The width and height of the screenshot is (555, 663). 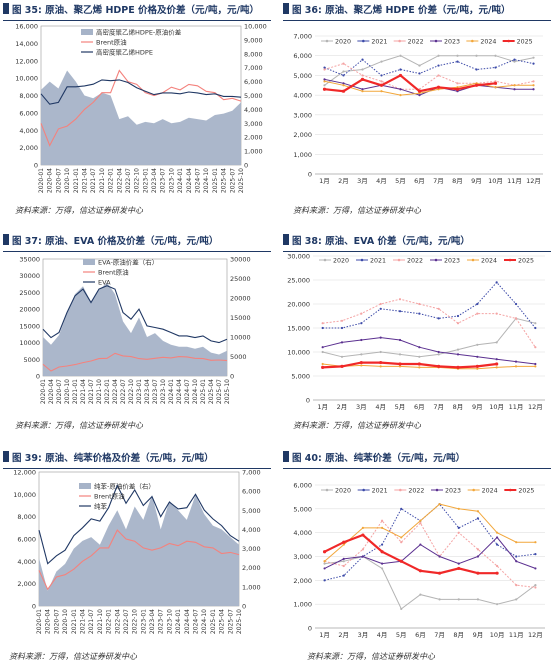 What do you see at coordinates (179, 391) in the screenshot?
I see `x-axis-date-label: 2024-04` at bounding box center [179, 391].